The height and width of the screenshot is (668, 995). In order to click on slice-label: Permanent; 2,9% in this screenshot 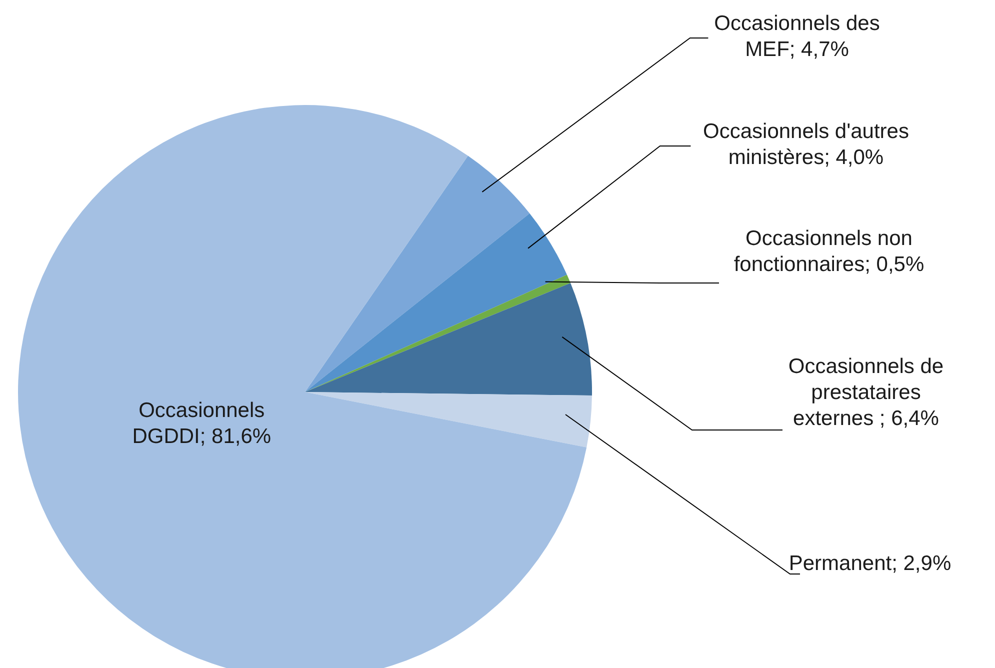, I will do `click(870, 563)`.